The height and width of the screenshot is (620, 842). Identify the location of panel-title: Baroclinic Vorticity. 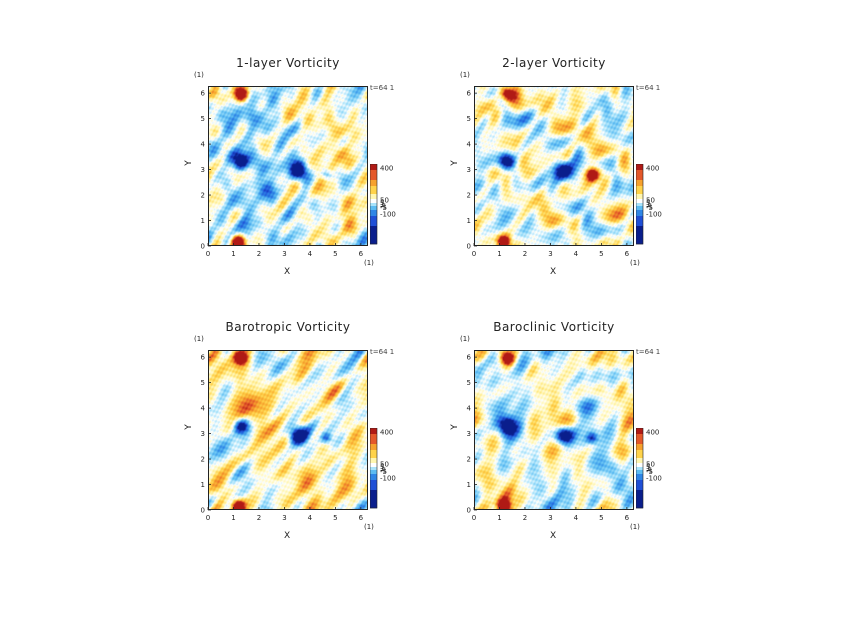
(554, 327).